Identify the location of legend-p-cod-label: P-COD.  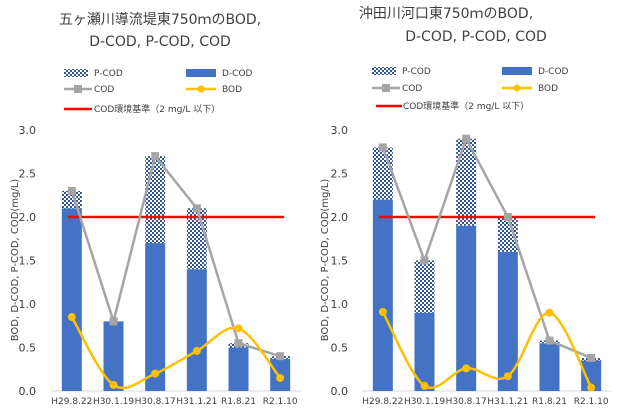
(108, 74).